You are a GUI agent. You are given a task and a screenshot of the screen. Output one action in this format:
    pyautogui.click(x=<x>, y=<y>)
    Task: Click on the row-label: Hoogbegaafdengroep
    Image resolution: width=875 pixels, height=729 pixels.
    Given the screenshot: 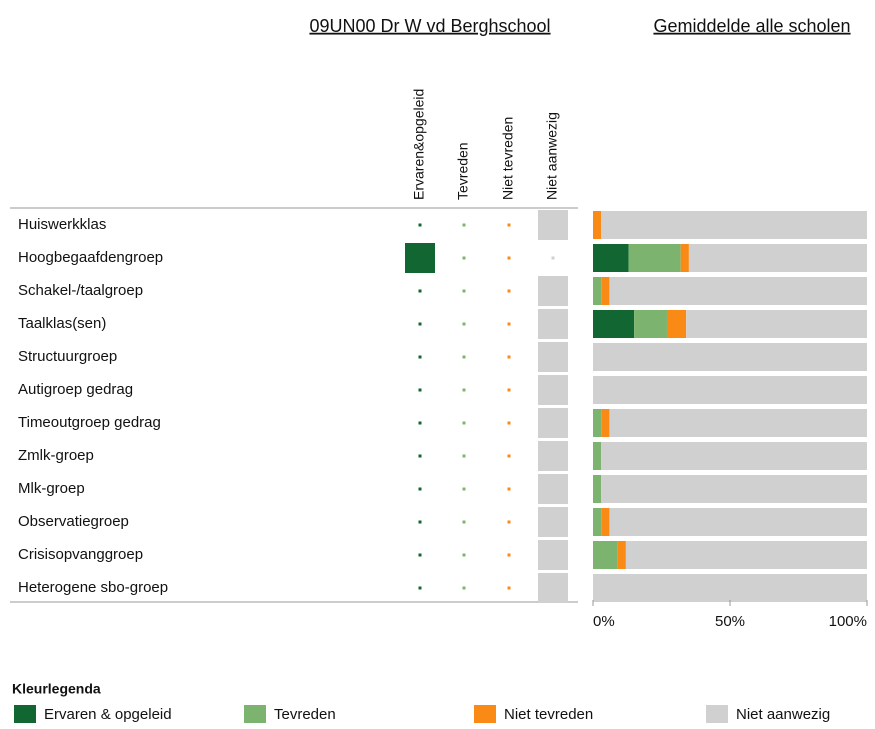 What is the action you would take?
    pyautogui.click(x=90, y=257)
    